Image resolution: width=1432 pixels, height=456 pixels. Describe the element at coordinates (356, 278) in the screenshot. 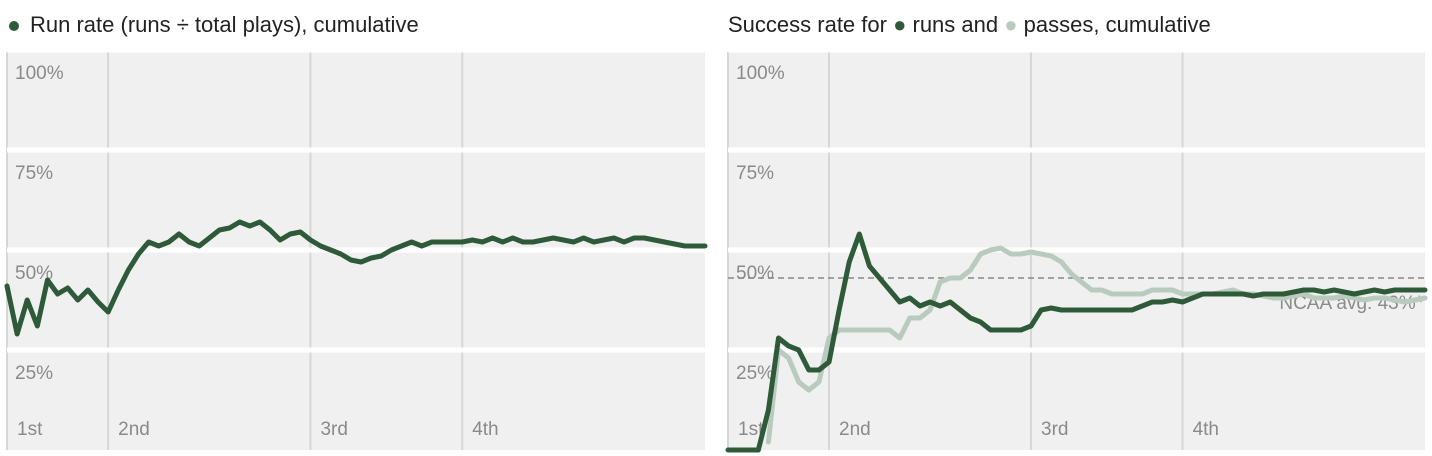

I see `line` at that location.